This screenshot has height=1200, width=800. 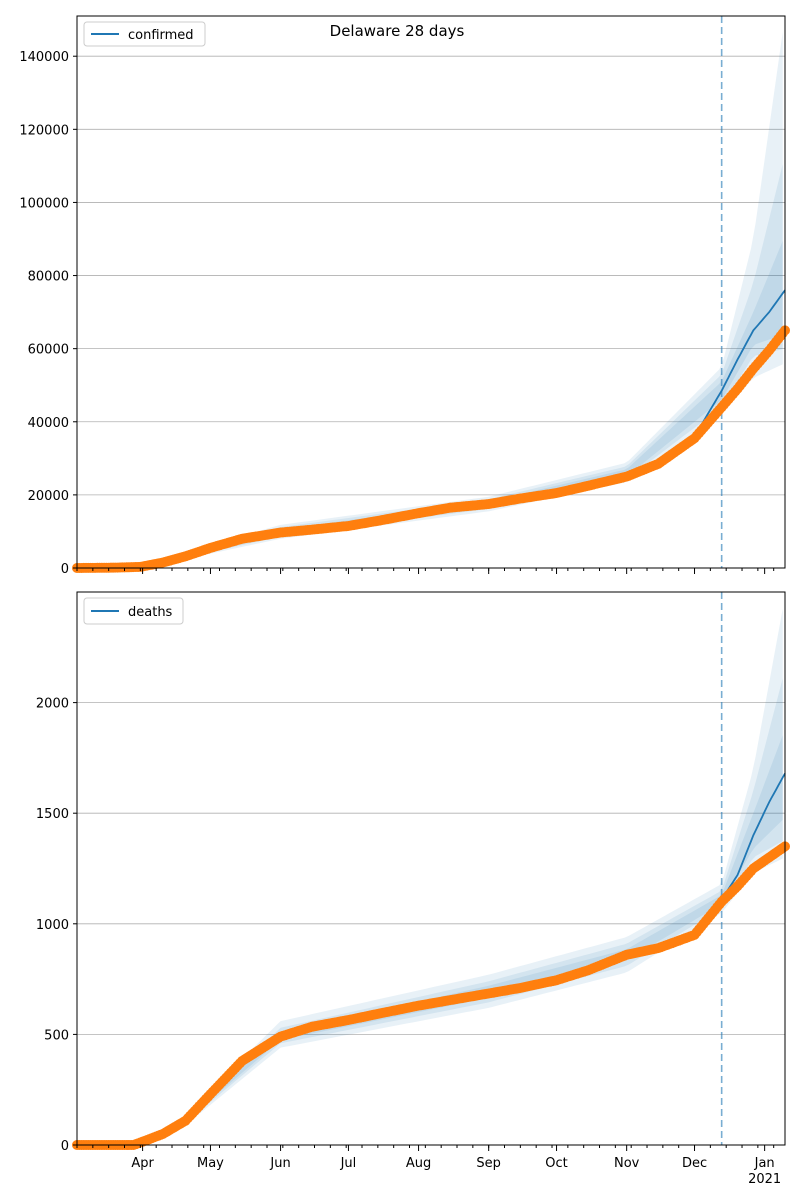 I want to click on x-tick-label: Jan, so click(x=764, y=1163).